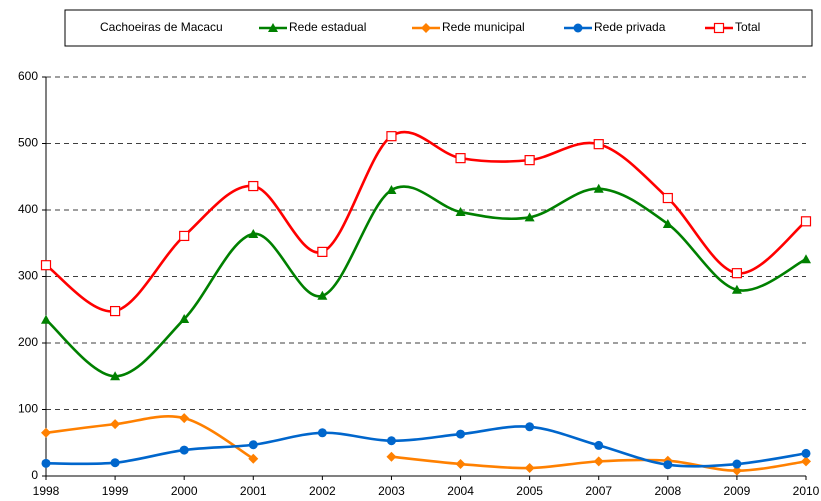 The width and height of the screenshot is (821, 501). What do you see at coordinates (161, 27) in the screenshot?
I see `legend-title: Cachoeiras de Macacu` at bounding box center [161, 27].